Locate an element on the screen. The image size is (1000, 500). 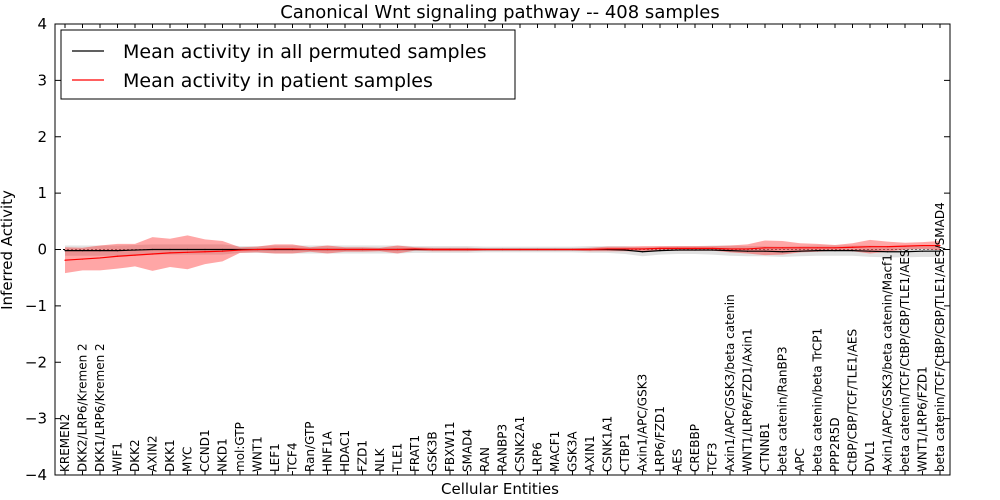
x-tick-label: AES is located at coordinates (678, 460).